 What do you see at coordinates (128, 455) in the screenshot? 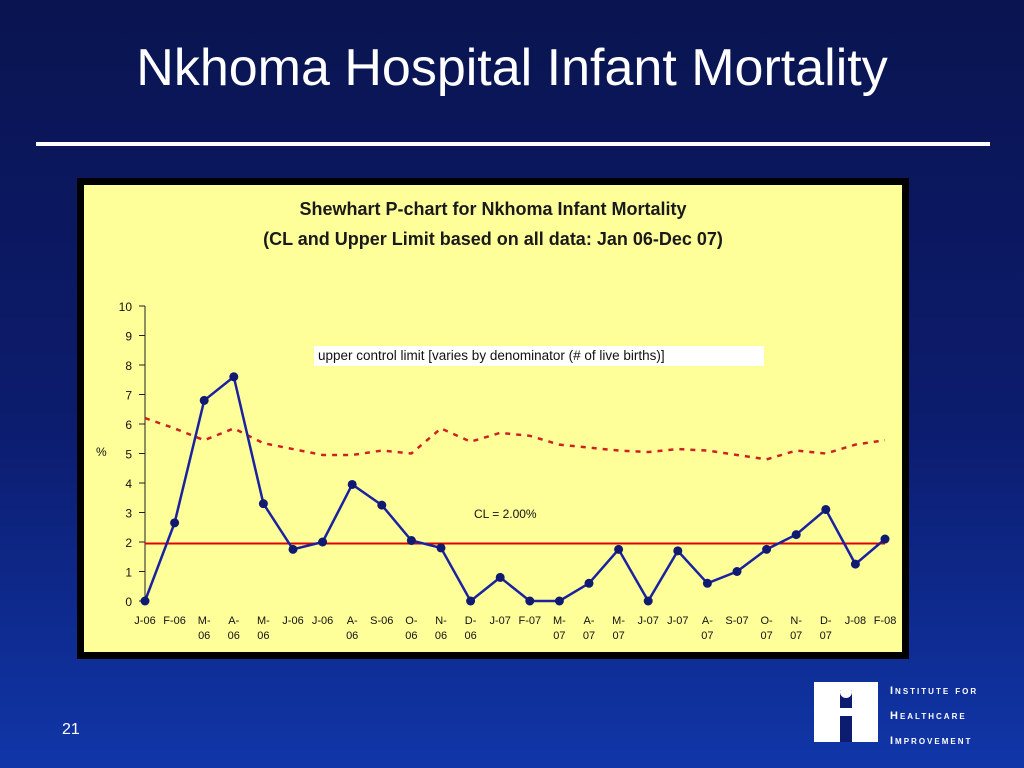
I see `y-tick-label: 5` at bounding box center [128, 455].